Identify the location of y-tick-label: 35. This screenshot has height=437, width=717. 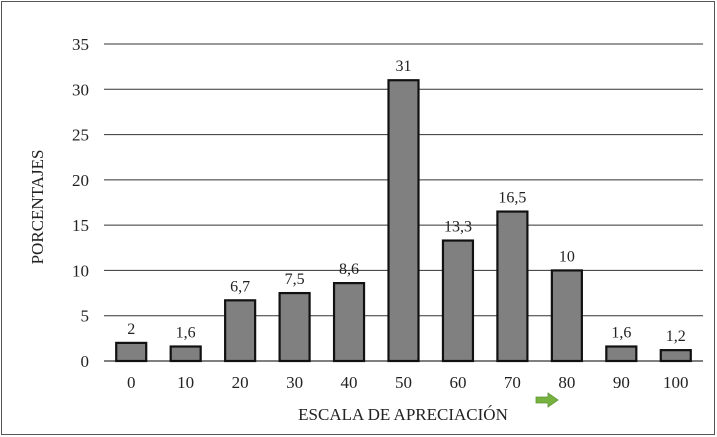
(80, 44).